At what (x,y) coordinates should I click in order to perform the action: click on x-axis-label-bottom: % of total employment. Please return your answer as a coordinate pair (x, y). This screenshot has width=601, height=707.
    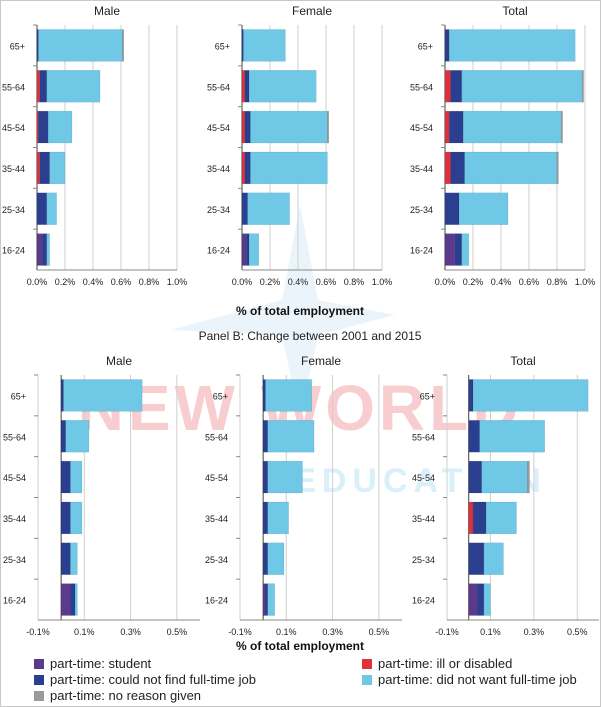
    Looking at the image, I should click on (300, 646).